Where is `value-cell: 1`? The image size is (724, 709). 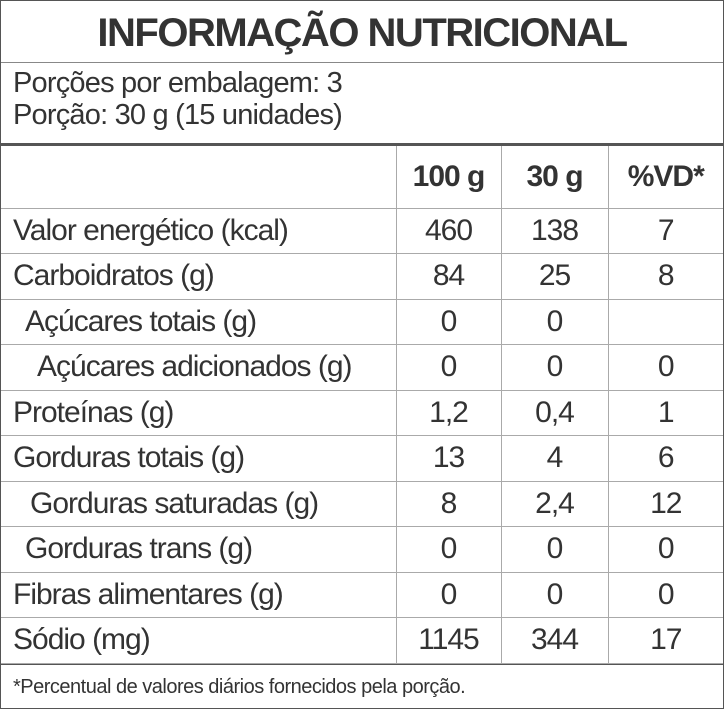
value-cell: 1 is located at coordinates (665, 413).